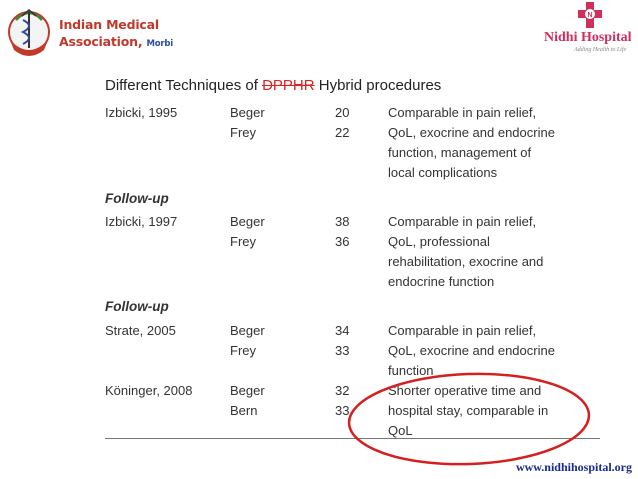 The height and width of the screenshot is (479, 638). Describe the element at coordinates (109, 24) in the screenshot. I see `ima-line1: Indian Medical` at that location.